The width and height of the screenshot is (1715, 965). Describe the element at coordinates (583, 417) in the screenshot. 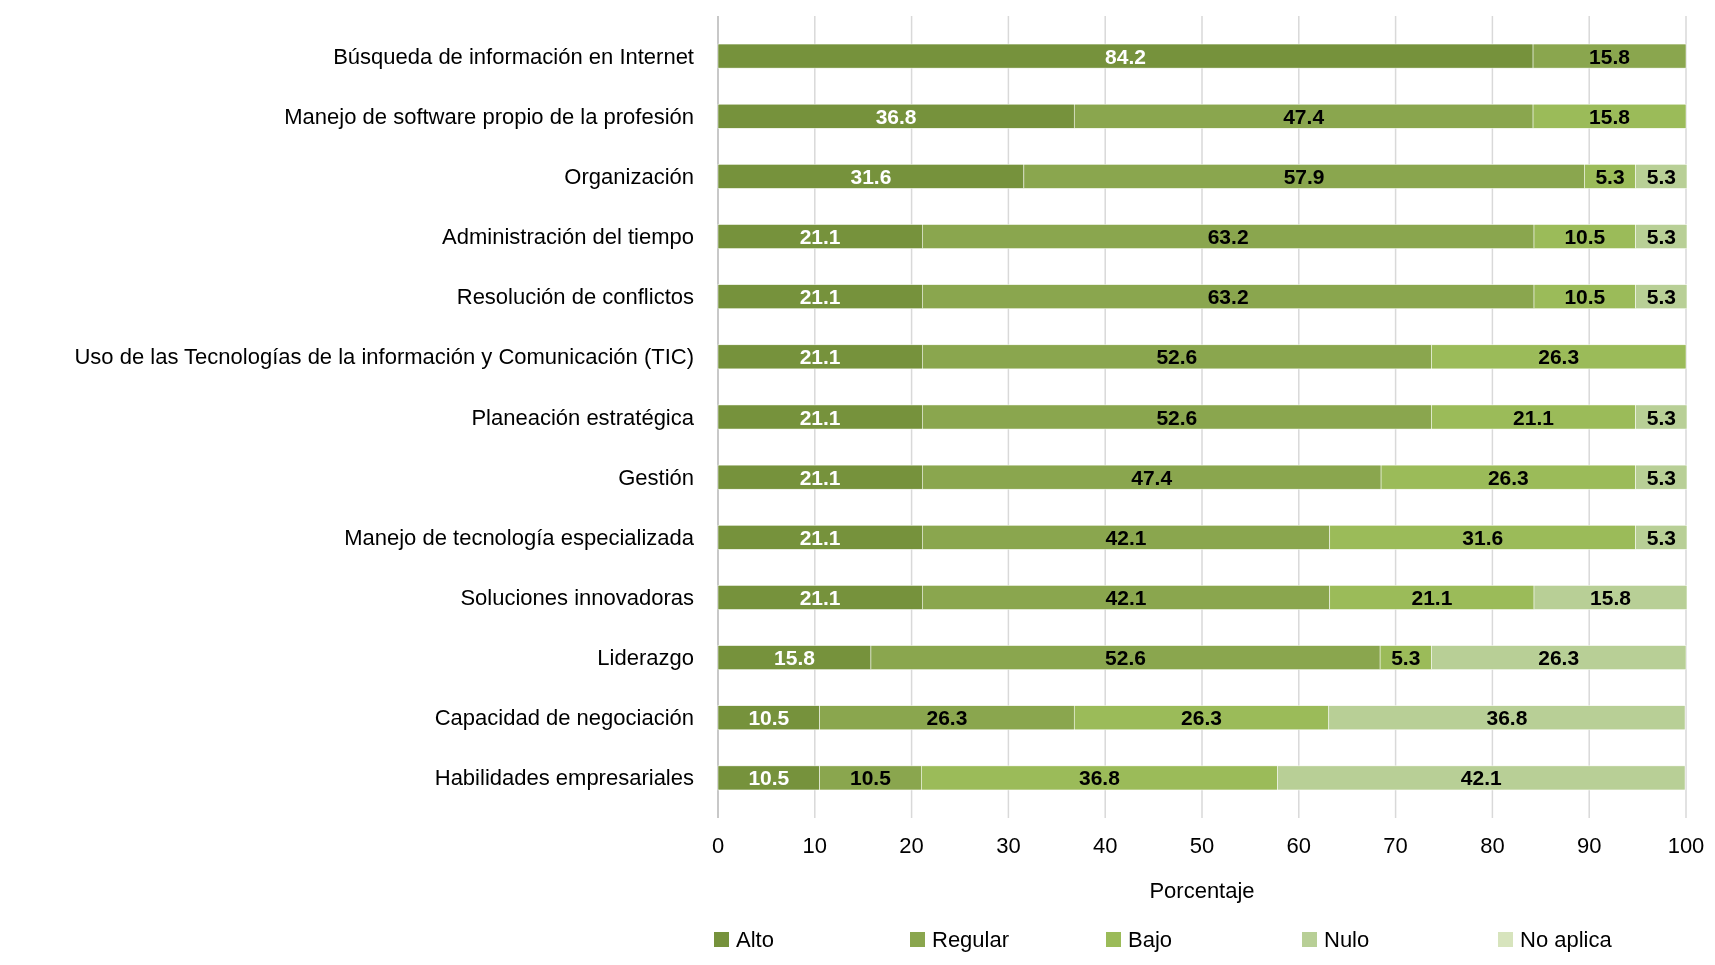

I see `y-tick-label: Planeación estratégica` at that location.